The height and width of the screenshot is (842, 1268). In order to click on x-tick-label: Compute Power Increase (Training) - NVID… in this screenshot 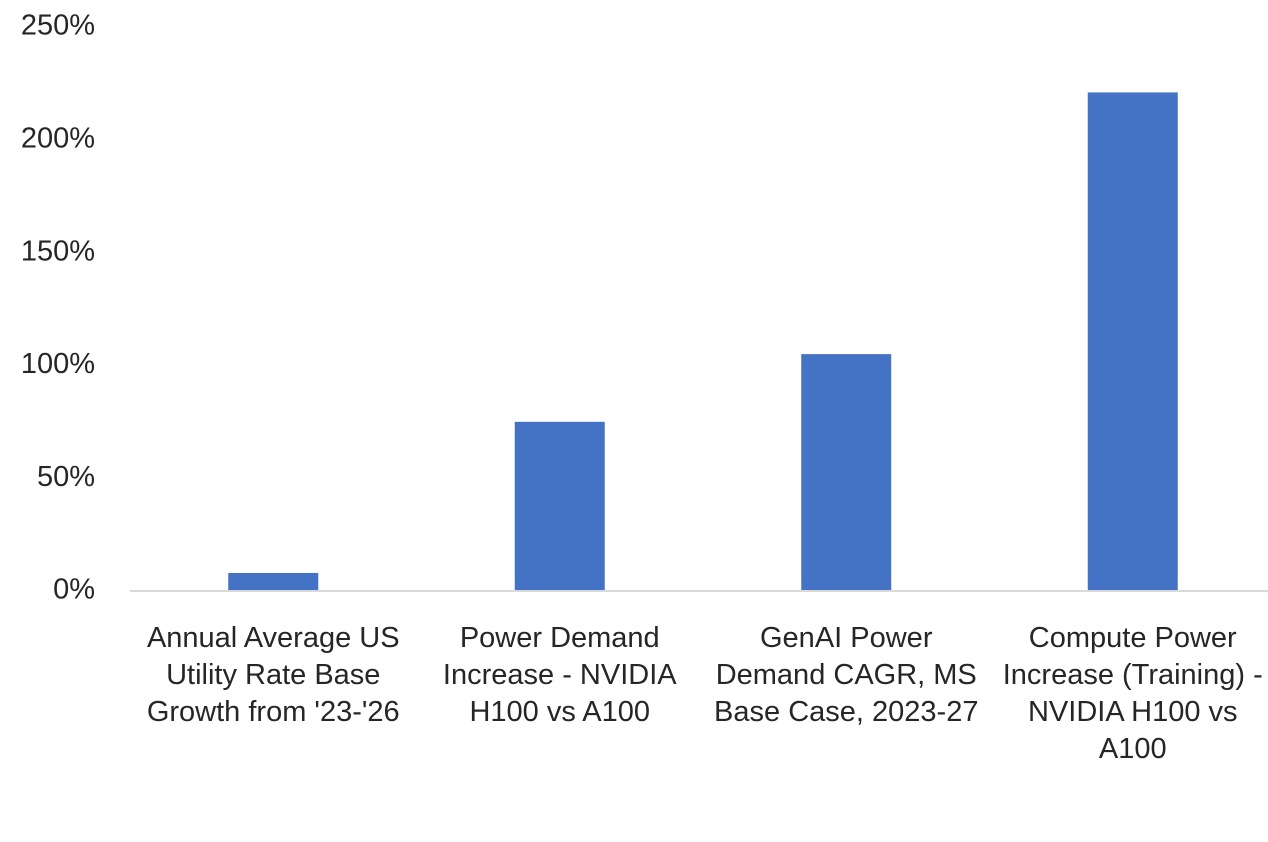, I will do `click(1132, 693)`.